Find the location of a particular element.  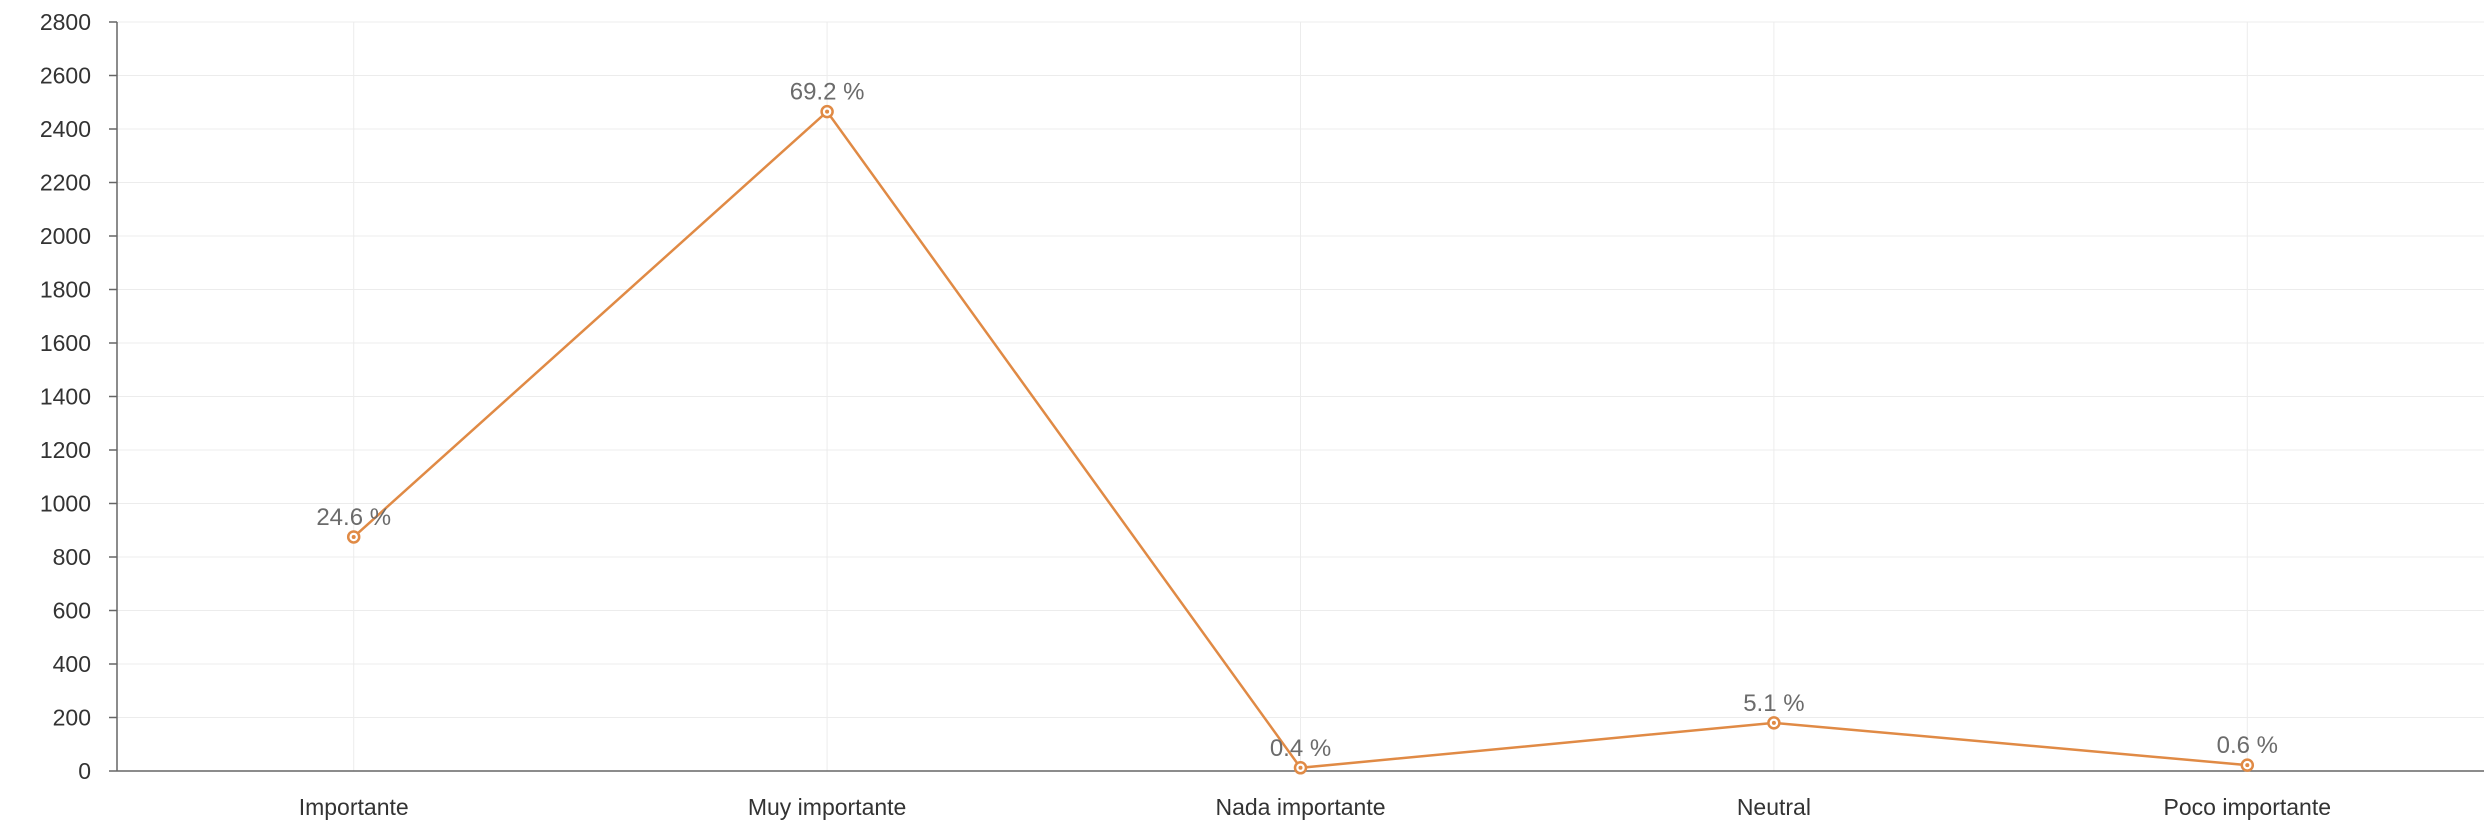

data-label: 24.6 % is located at coordinates (353, 517).